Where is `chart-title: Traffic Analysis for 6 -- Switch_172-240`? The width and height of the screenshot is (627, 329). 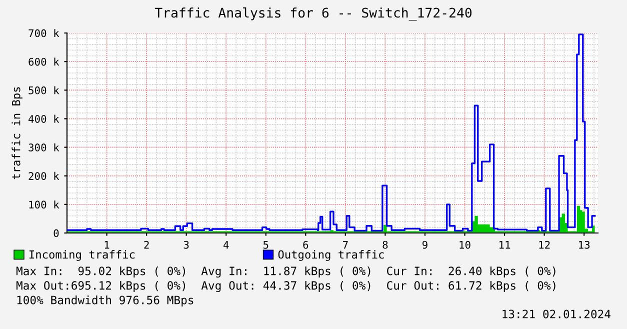 chart-title: Traffic Analysis for 6 -- Switch_172-240 is located at coordinates (313, 14).